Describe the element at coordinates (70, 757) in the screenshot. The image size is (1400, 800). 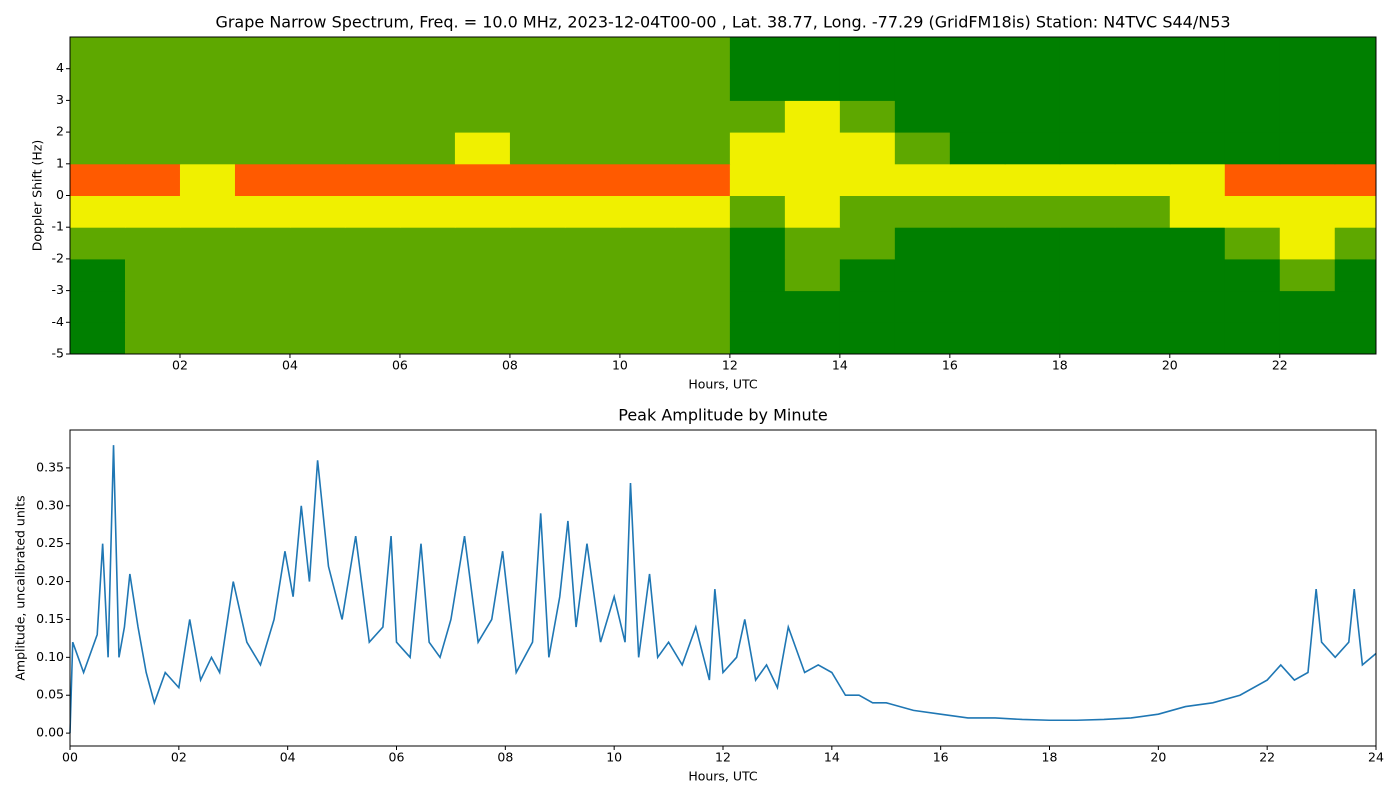
I see `x-tick-label: 00` at that location.